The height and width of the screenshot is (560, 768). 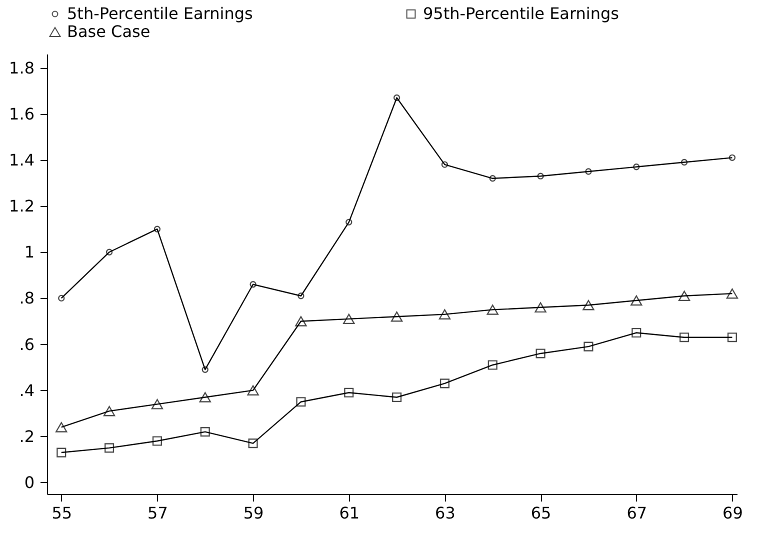 I want to click on x-tick-label: 65, so click(x=541, y=513).